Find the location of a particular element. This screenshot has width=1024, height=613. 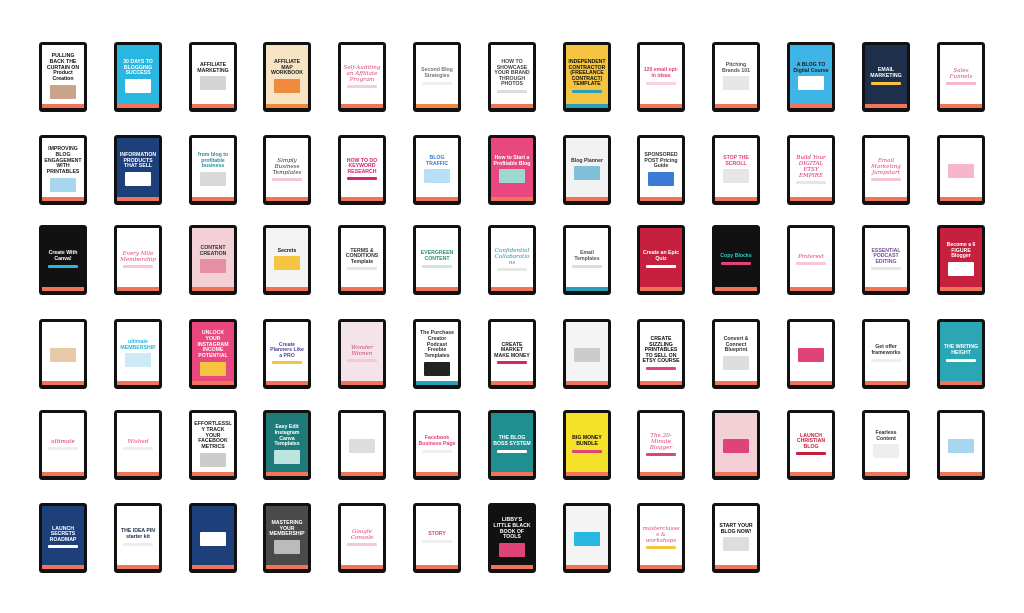

product-cover: Every Mile Membership is located at coordinates (138, 259).